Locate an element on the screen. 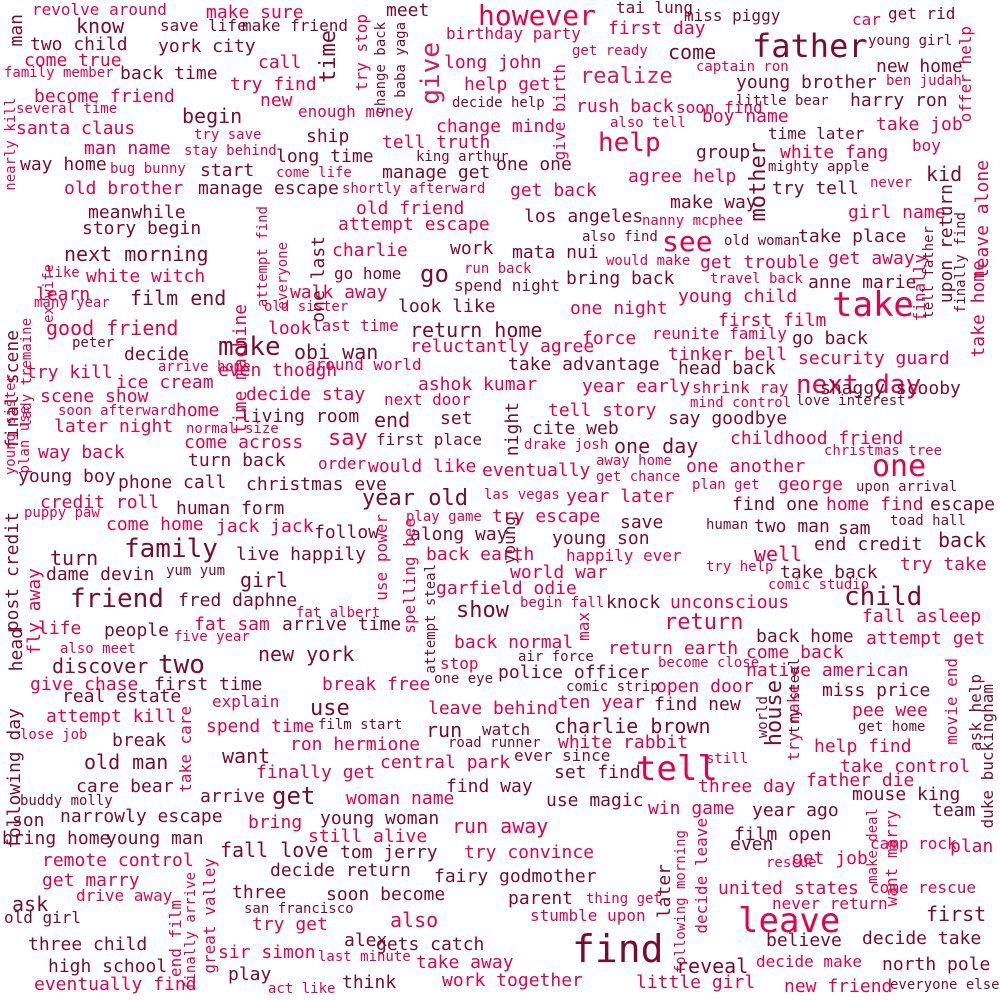 The width and height of the screenshot is (1000, 1000). word-one-night: one night is located at coordinates (619, 308).